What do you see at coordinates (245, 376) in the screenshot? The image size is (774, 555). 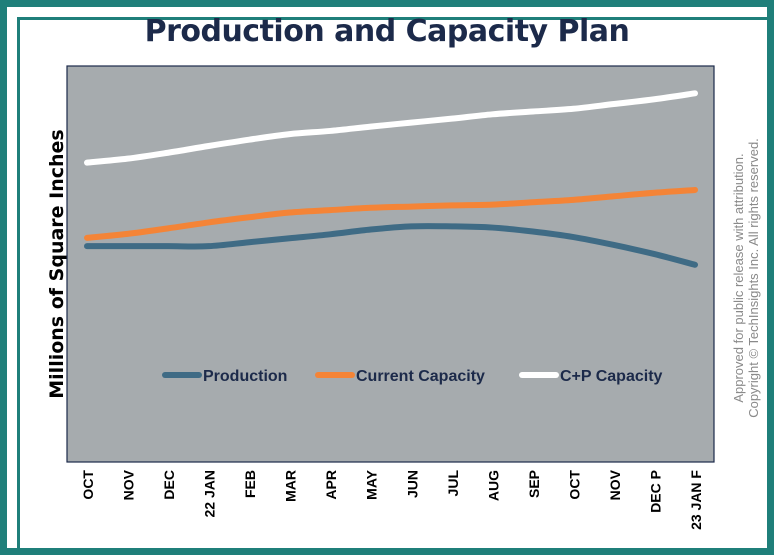 I see `legend-label-production: Production` at bounding box center [245, 376].